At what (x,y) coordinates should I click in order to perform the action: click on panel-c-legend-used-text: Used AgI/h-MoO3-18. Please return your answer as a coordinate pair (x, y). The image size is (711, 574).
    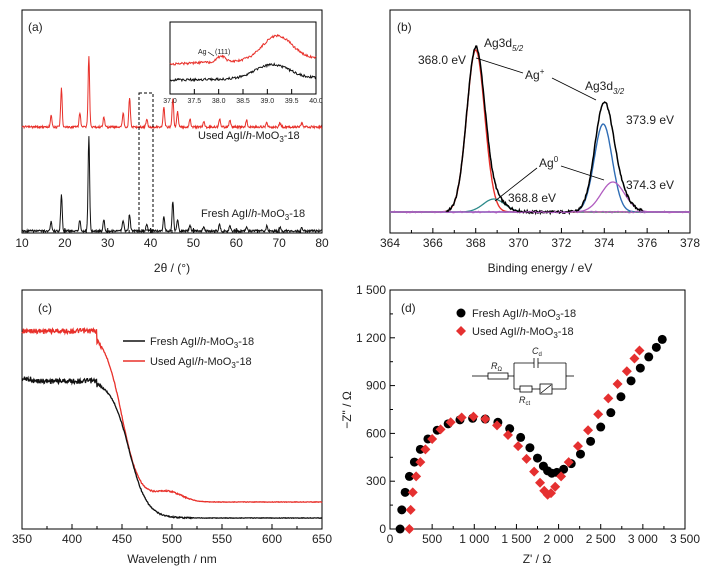
    Looking at the image, I should click on (201, 363).